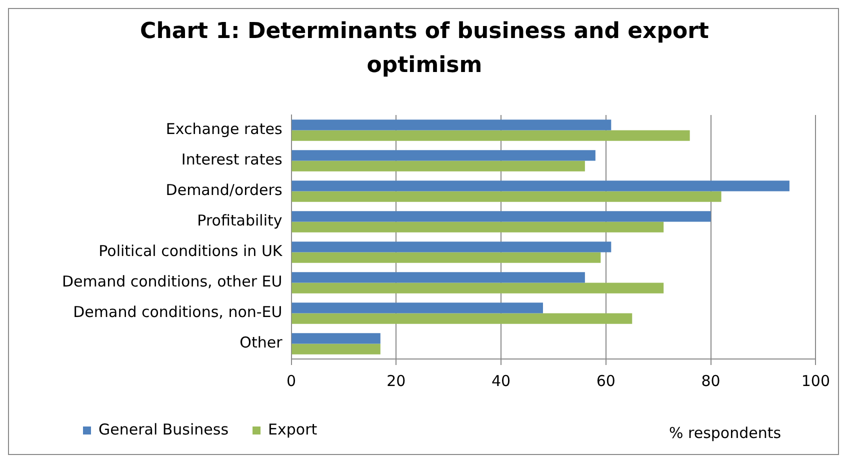 The height and width of the screenshot is (463, 849). What do you see at coordinates (291, 381) in the screenshot?
I see `x-tick-label: 0` at bounding box center [291, 381].